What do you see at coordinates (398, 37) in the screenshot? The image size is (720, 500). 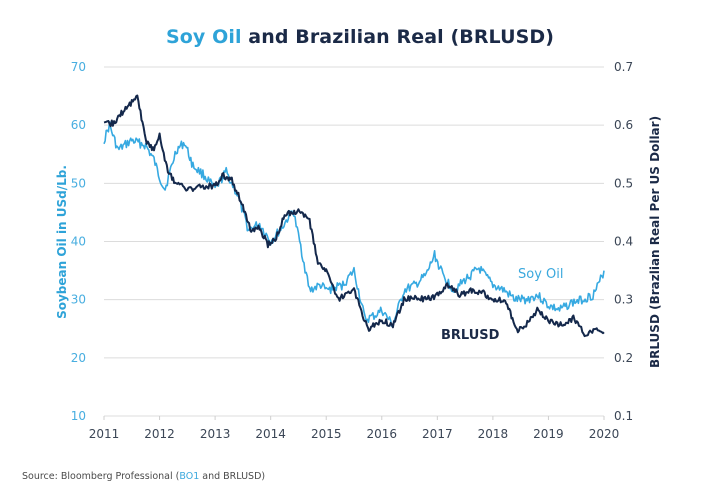 I see `chart-title-rest: and Brazilian Real (BRLUSD)` at bounding box center [398, 37].